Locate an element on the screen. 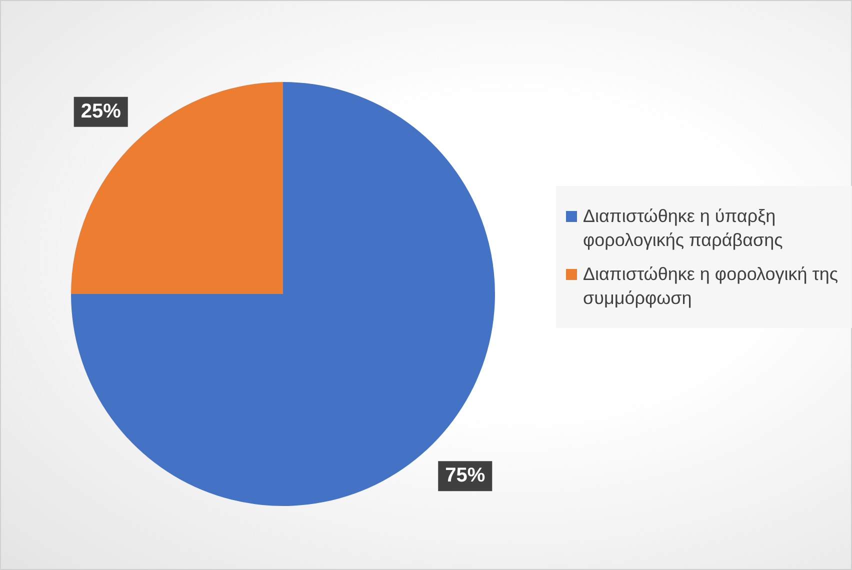  legend-label: Διαπιστώθηκε η ύπαρξη φορολογικής παράβασης is located at coordinates (683, 228).